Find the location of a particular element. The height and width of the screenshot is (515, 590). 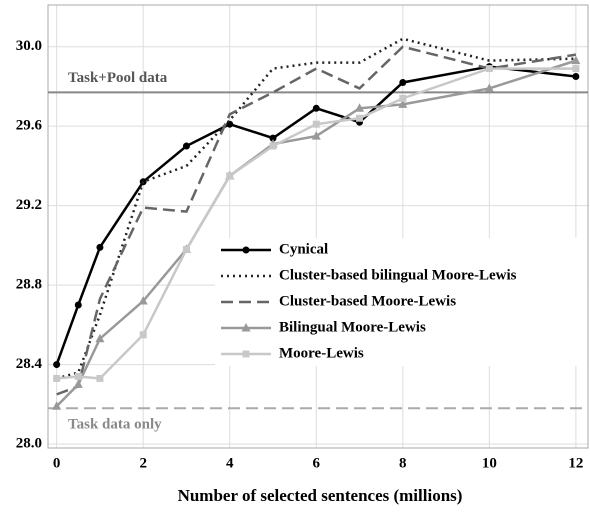

x-tick-label: 8 is located at coordinates (403, 463).